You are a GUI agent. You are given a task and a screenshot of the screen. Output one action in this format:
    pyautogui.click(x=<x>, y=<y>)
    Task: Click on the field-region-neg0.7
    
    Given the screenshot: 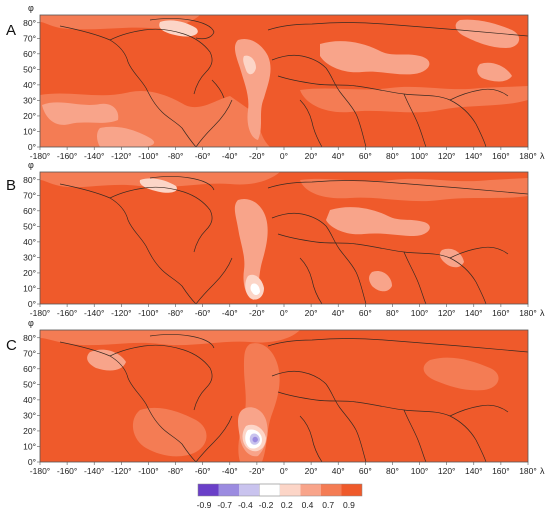 What is the action you would take?
    pyautogui.click(x=255, y=439)
    